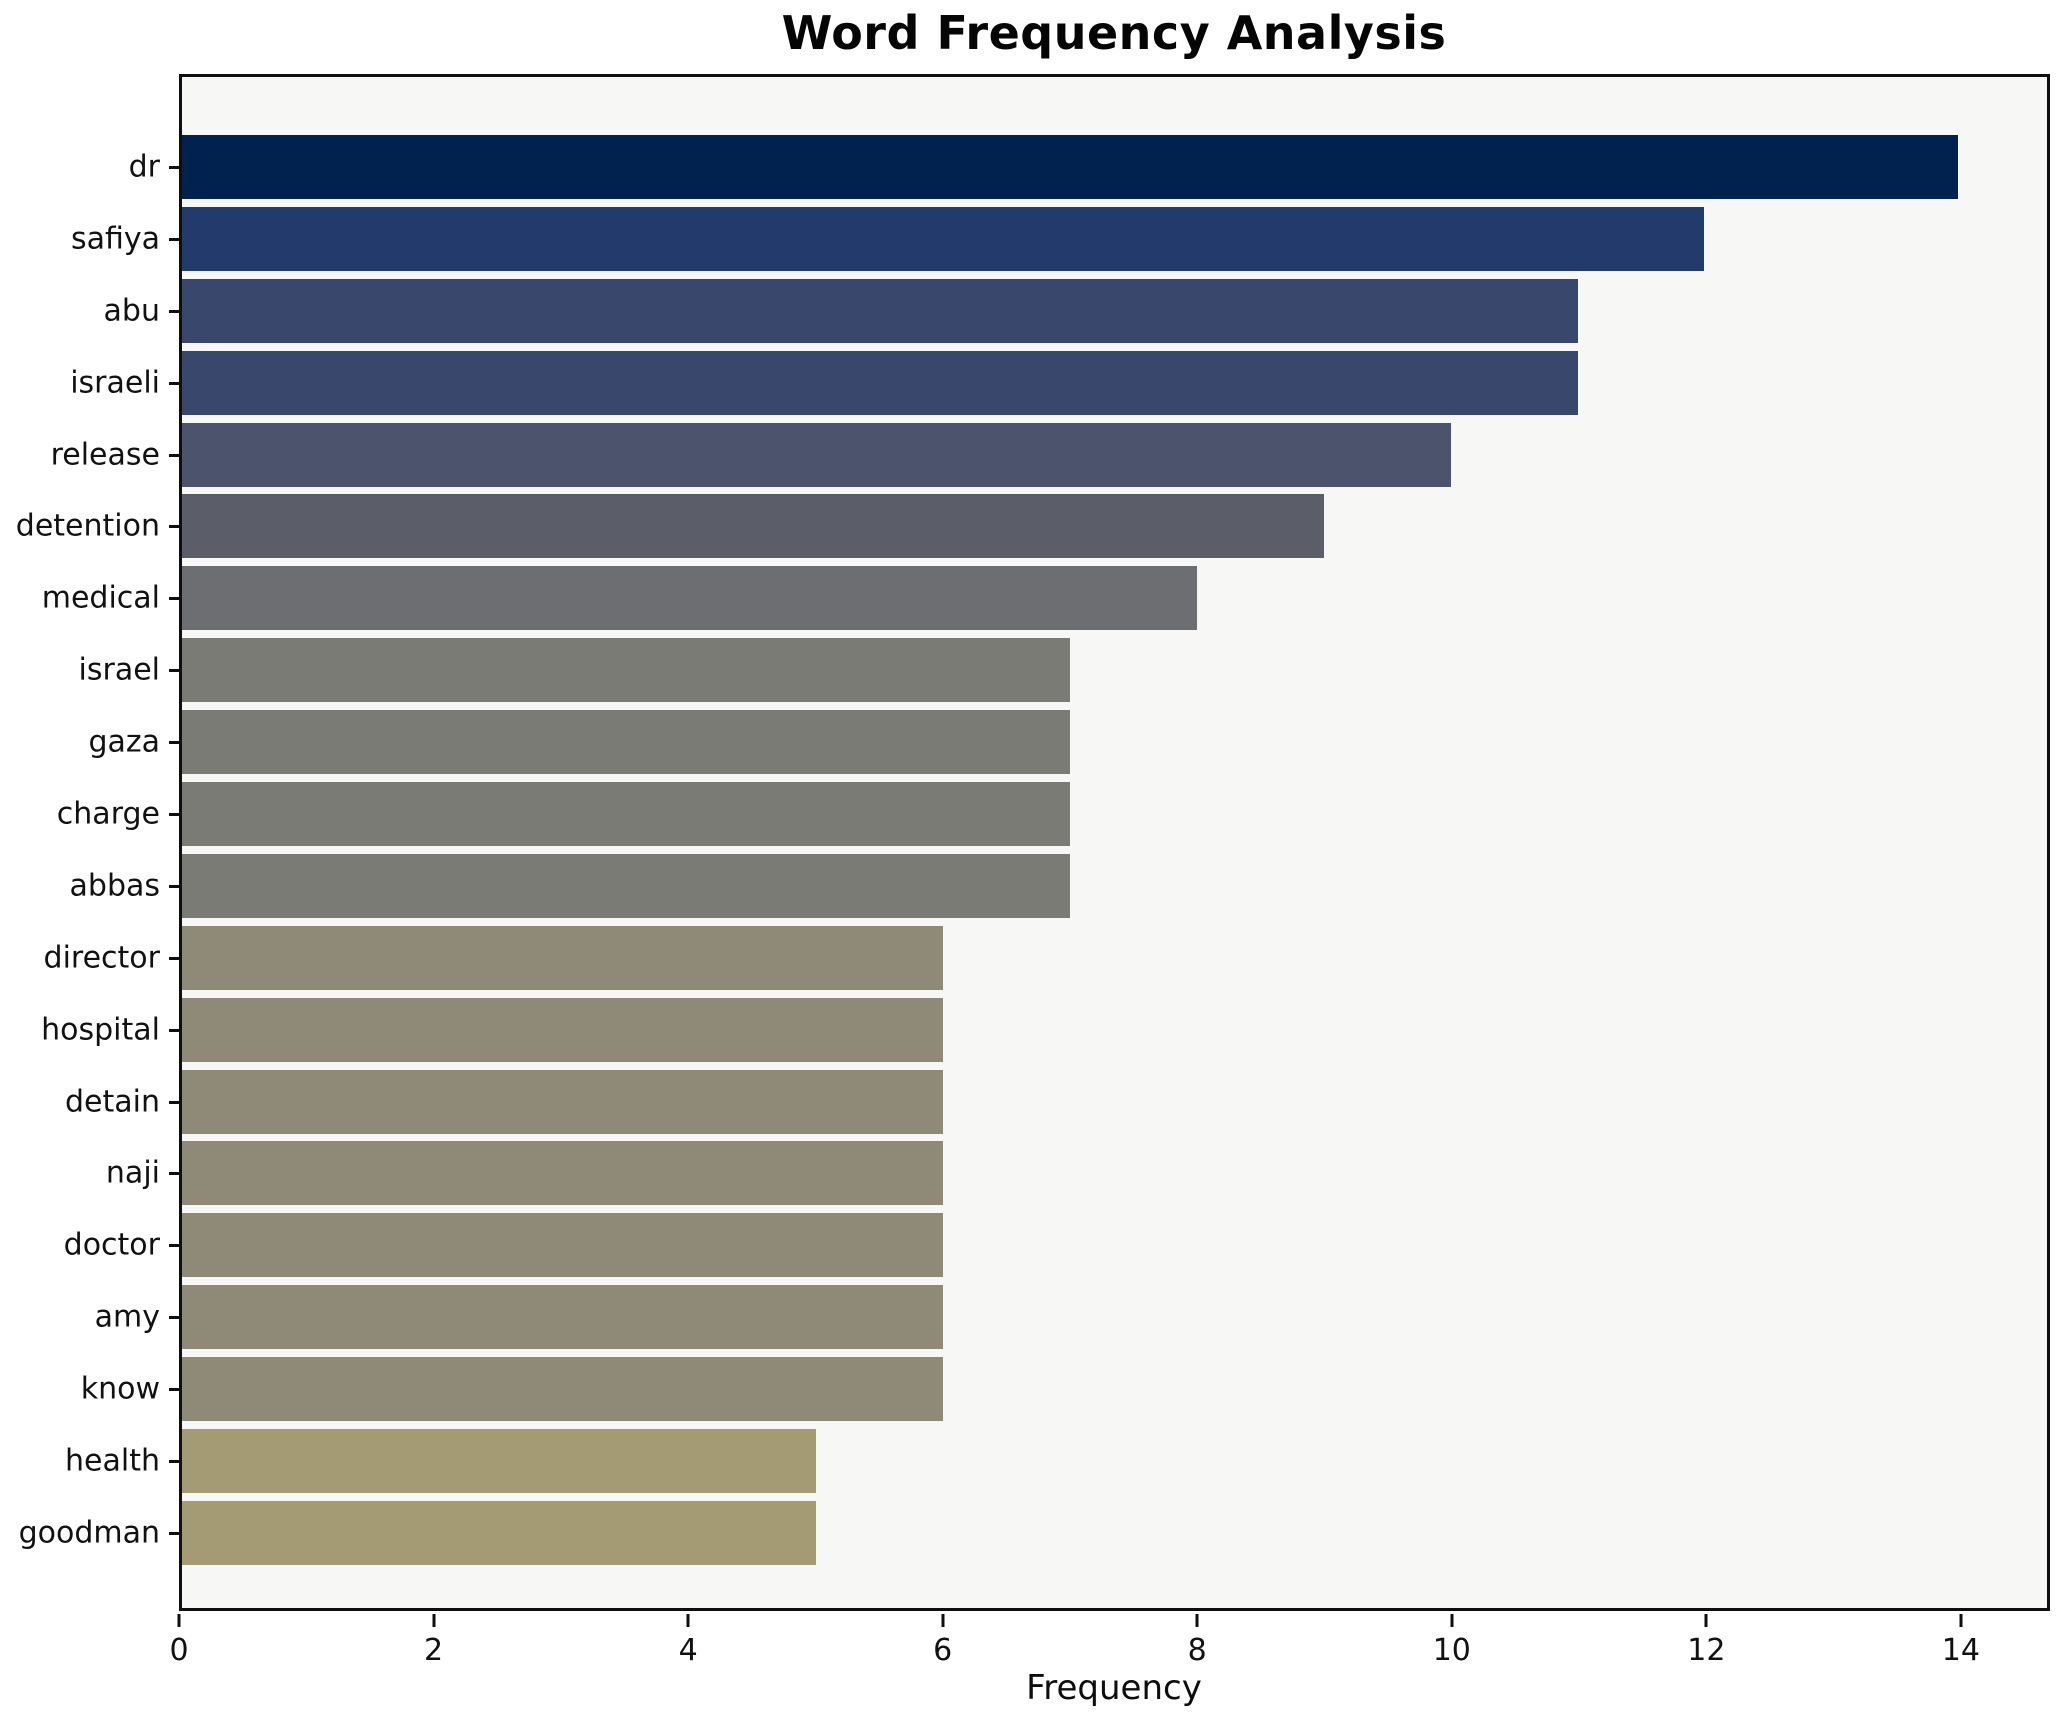 Image resolution: width=2058 pixels, height=1722 pixels. I want to click on y-tick-label: health, so click(112, 1461).